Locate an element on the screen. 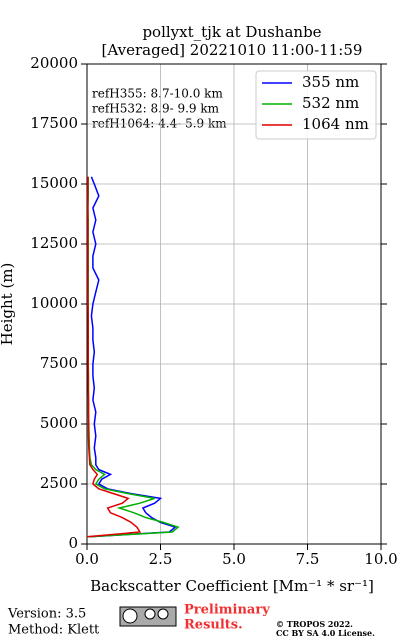 This screenshot has height=640, width=400. annotation: refH355: 8.7-10.0 km is located at coordinates (157, 94).